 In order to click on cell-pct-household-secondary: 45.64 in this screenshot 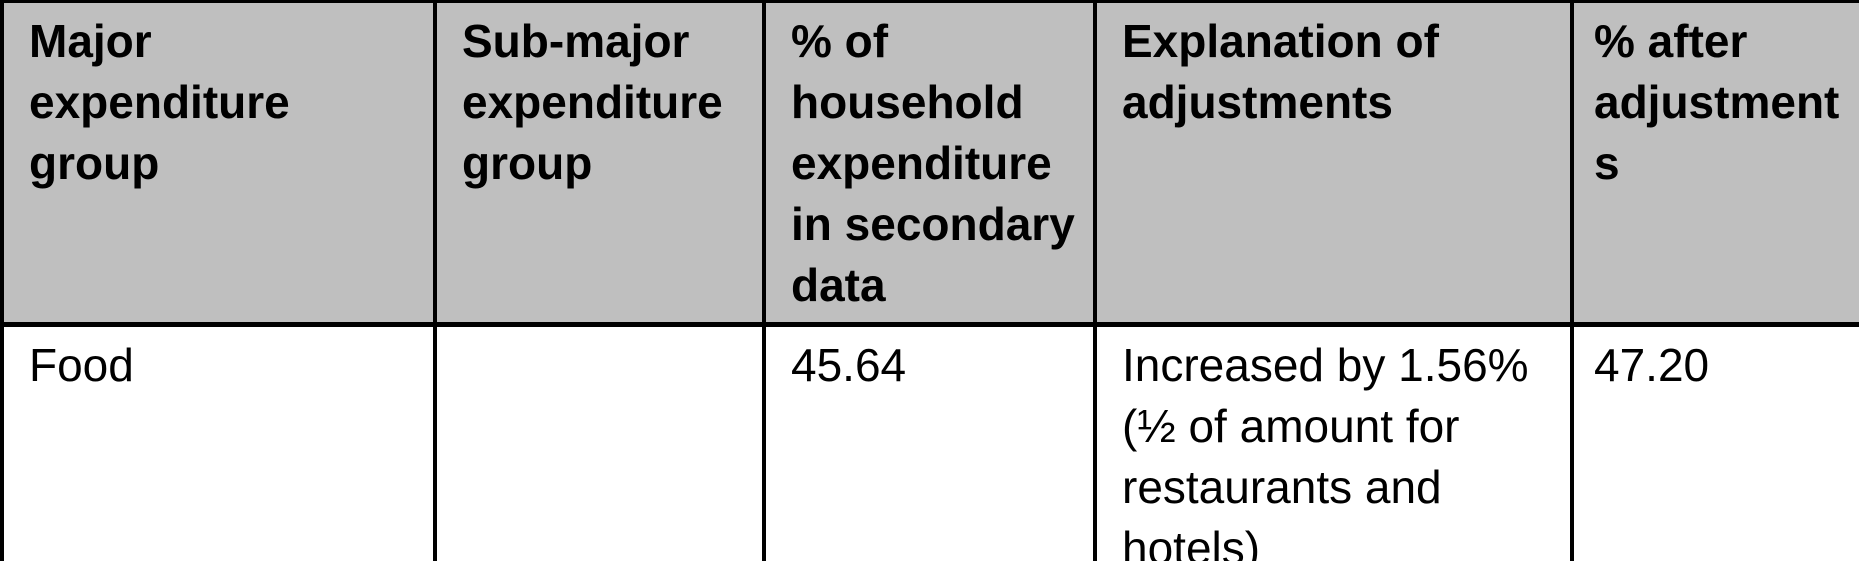, I will do `click(929, 442)`.